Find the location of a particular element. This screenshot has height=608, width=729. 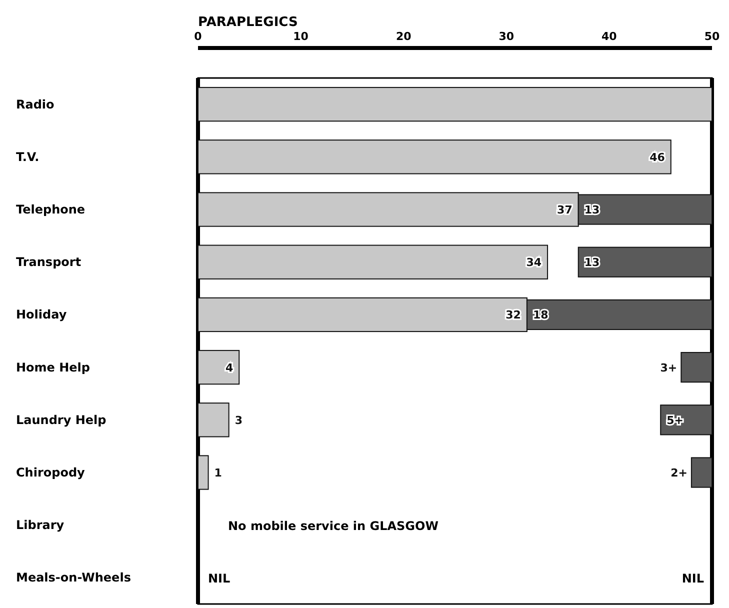

y-tick-label: Library is located at coordinates (40, 525).